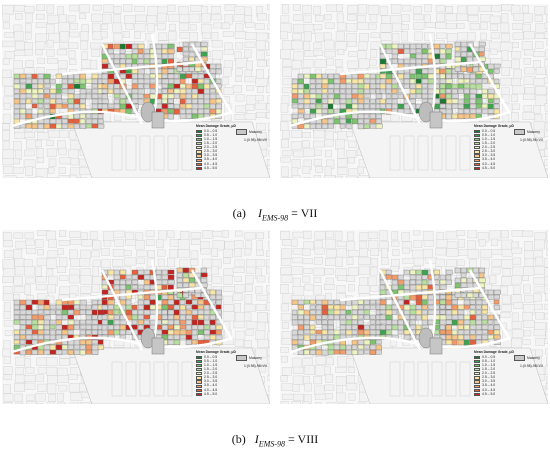  What do you see at coordinates (304, 213) in the screenshot?
I see `caption-a-value: = VII` at bounding box center [304, 213].